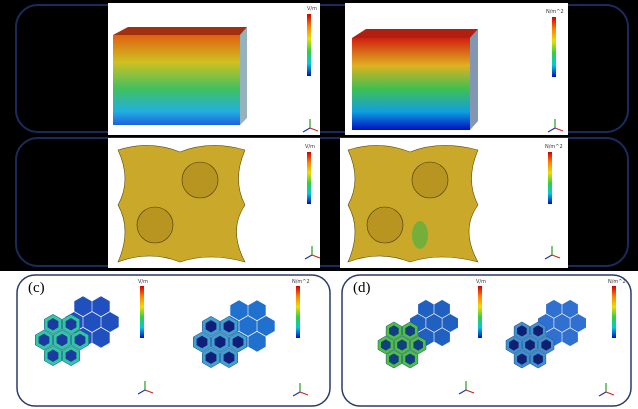 This screenshot has width=638, height=409. Describe the element at coordinates (36, 288) in the screenshot. I see `panel-label: (c)` at that location.